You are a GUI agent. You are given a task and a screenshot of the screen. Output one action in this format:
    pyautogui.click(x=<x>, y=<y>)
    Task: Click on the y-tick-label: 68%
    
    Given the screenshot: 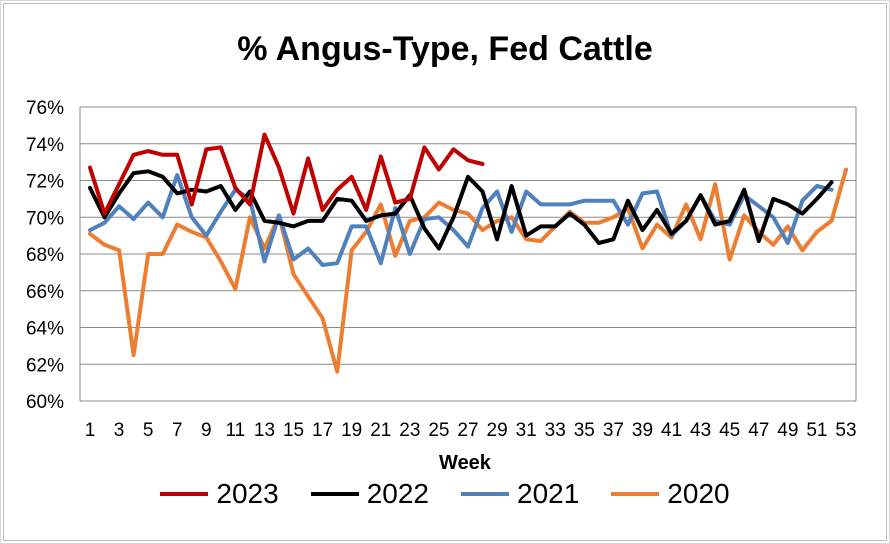 What is the action you would take?
    pyautogui.click(x=45, y=255)
    